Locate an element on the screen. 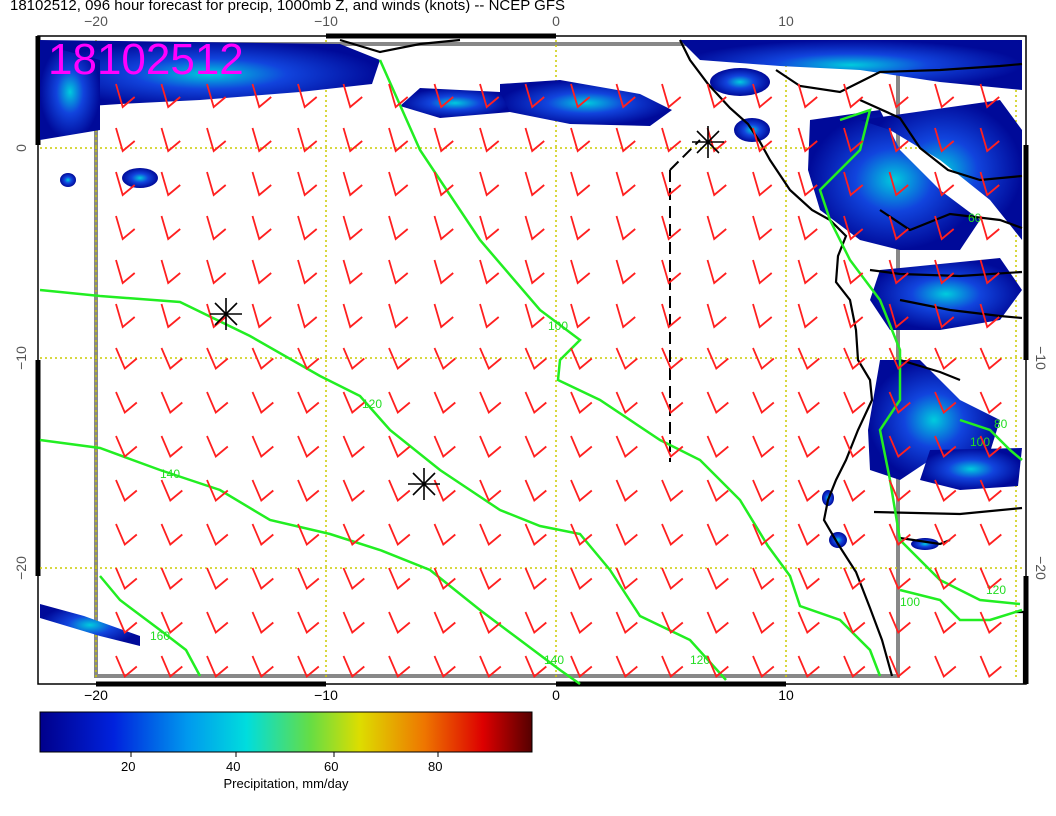  contour-label: 140 is located at coordinates (554, 660).